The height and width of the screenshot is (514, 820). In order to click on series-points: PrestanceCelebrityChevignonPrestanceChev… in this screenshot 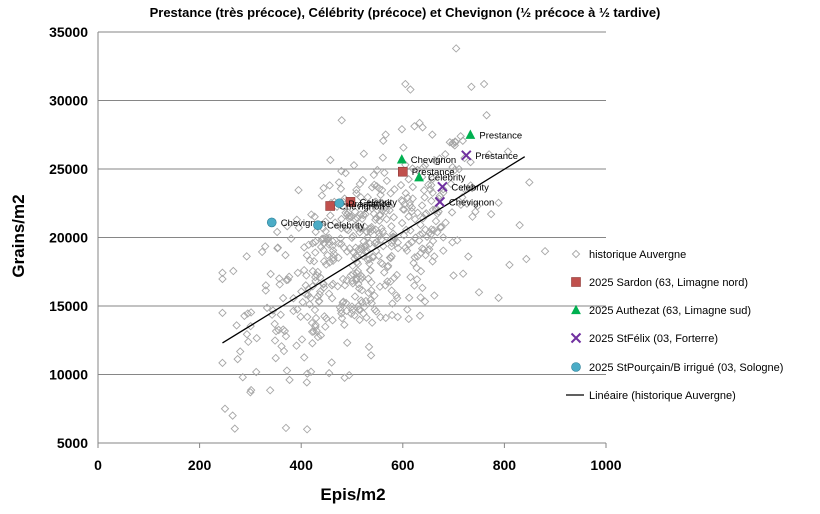, I will do `click(394, 180)`.